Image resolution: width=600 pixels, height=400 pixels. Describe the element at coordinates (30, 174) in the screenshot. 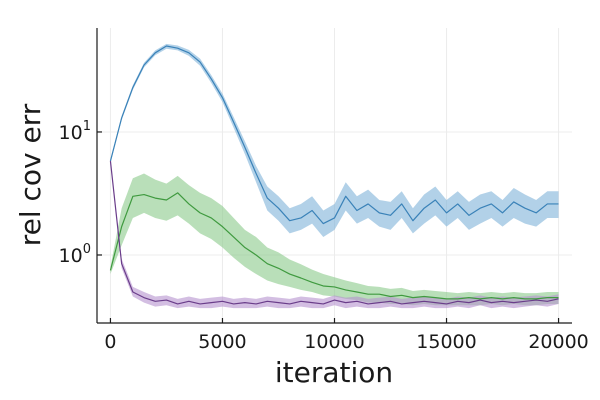

I see `y-axis-title: rel cov err` at that location.